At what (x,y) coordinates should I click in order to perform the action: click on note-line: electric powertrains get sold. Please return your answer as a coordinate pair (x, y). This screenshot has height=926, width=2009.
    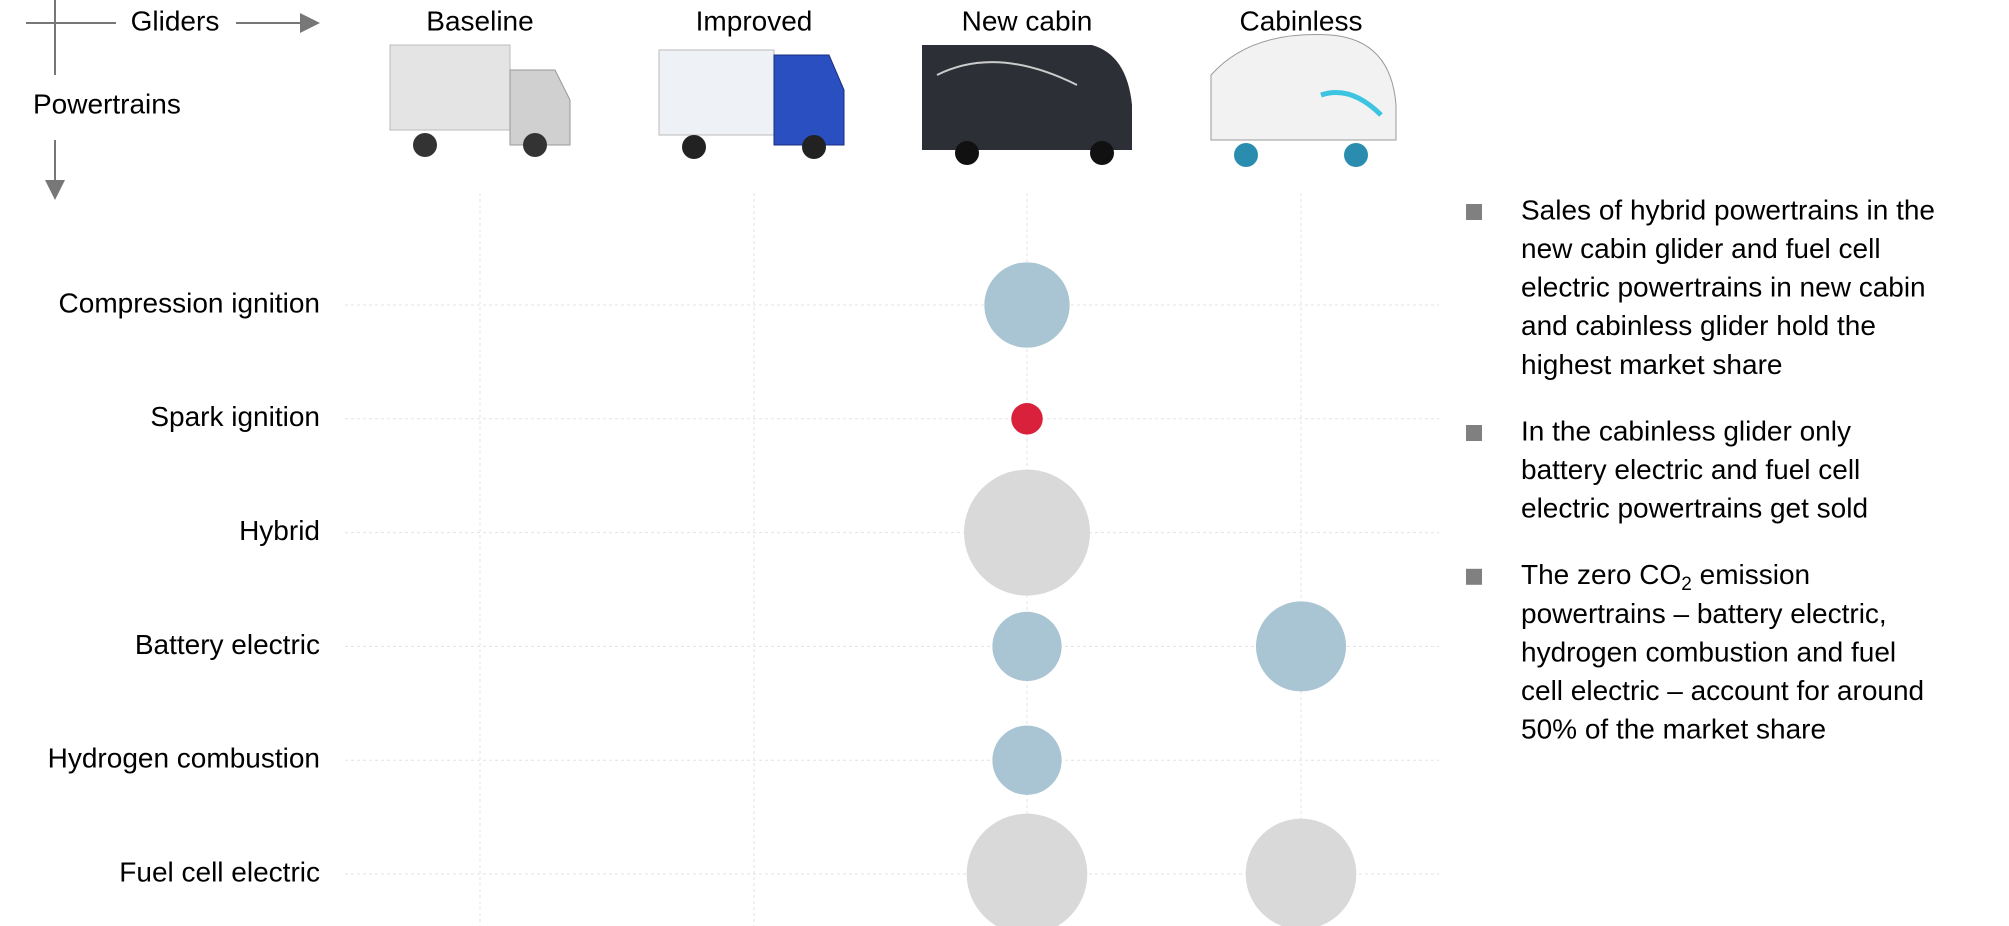
    Looking at the image, I should click on (1694, 508).